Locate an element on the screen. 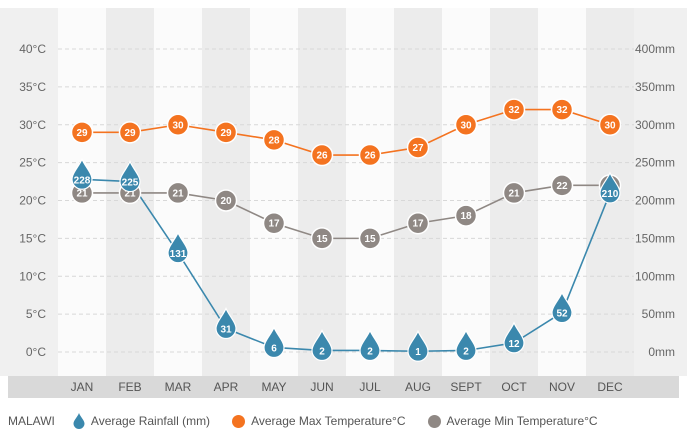 The width and height of the screenshot is (687, 446). rainfall-data-label: 12 is located at coordinates (514, 344).